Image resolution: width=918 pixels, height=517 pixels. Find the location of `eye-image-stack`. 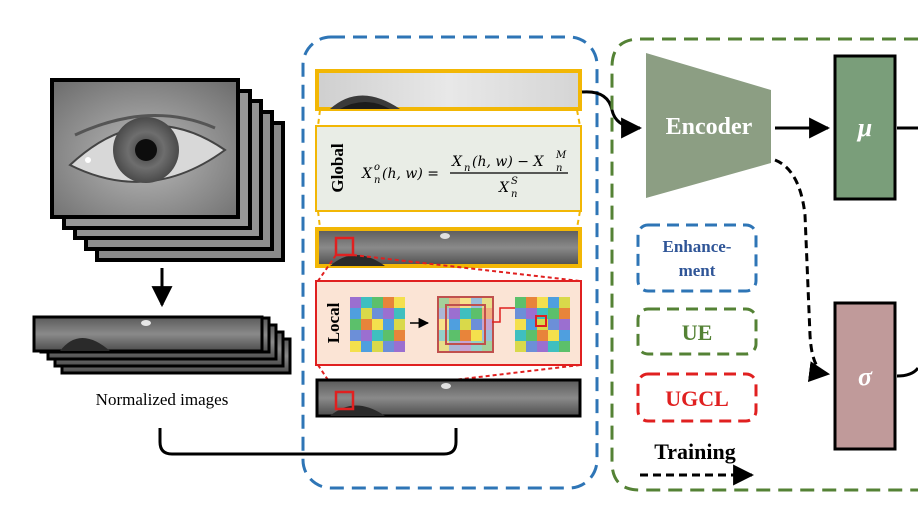

eye-image-stack is located at coordinates (167, 170).